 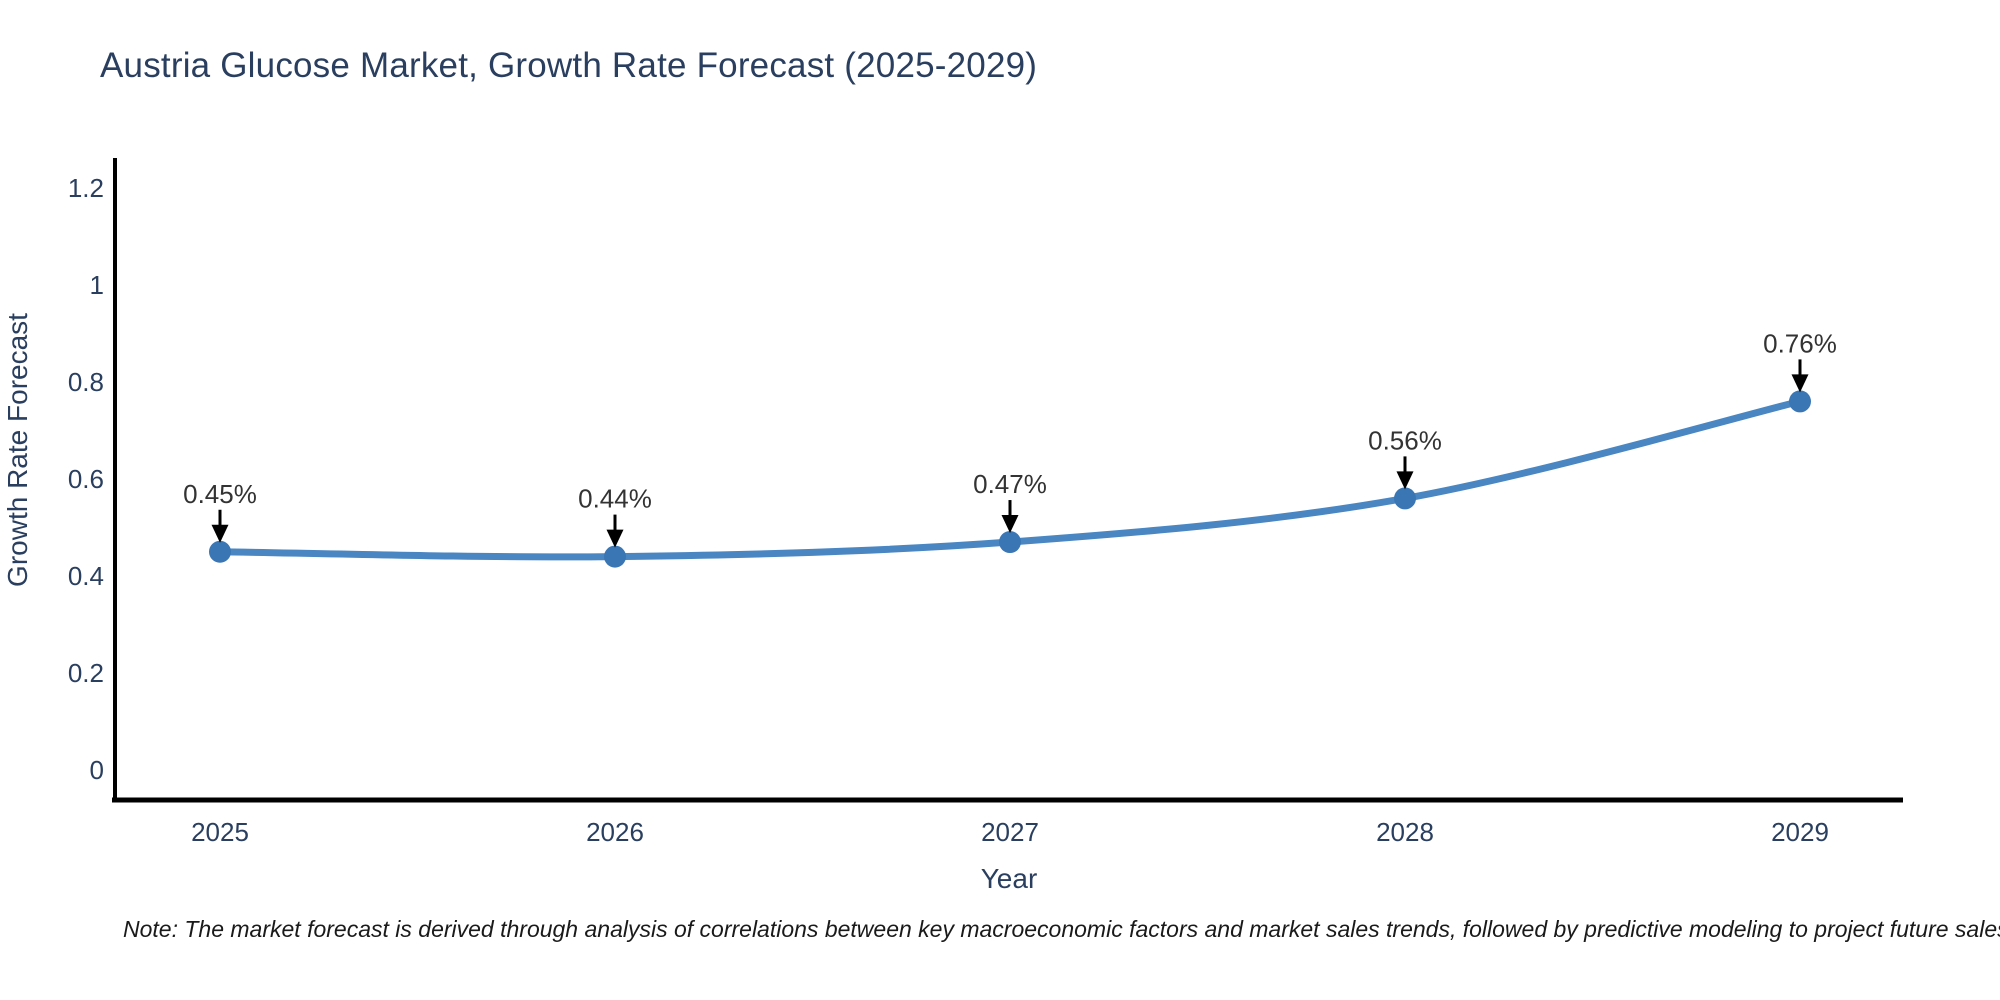 I want to click on x-axis-title: Year, so click(x=1009, y=878).